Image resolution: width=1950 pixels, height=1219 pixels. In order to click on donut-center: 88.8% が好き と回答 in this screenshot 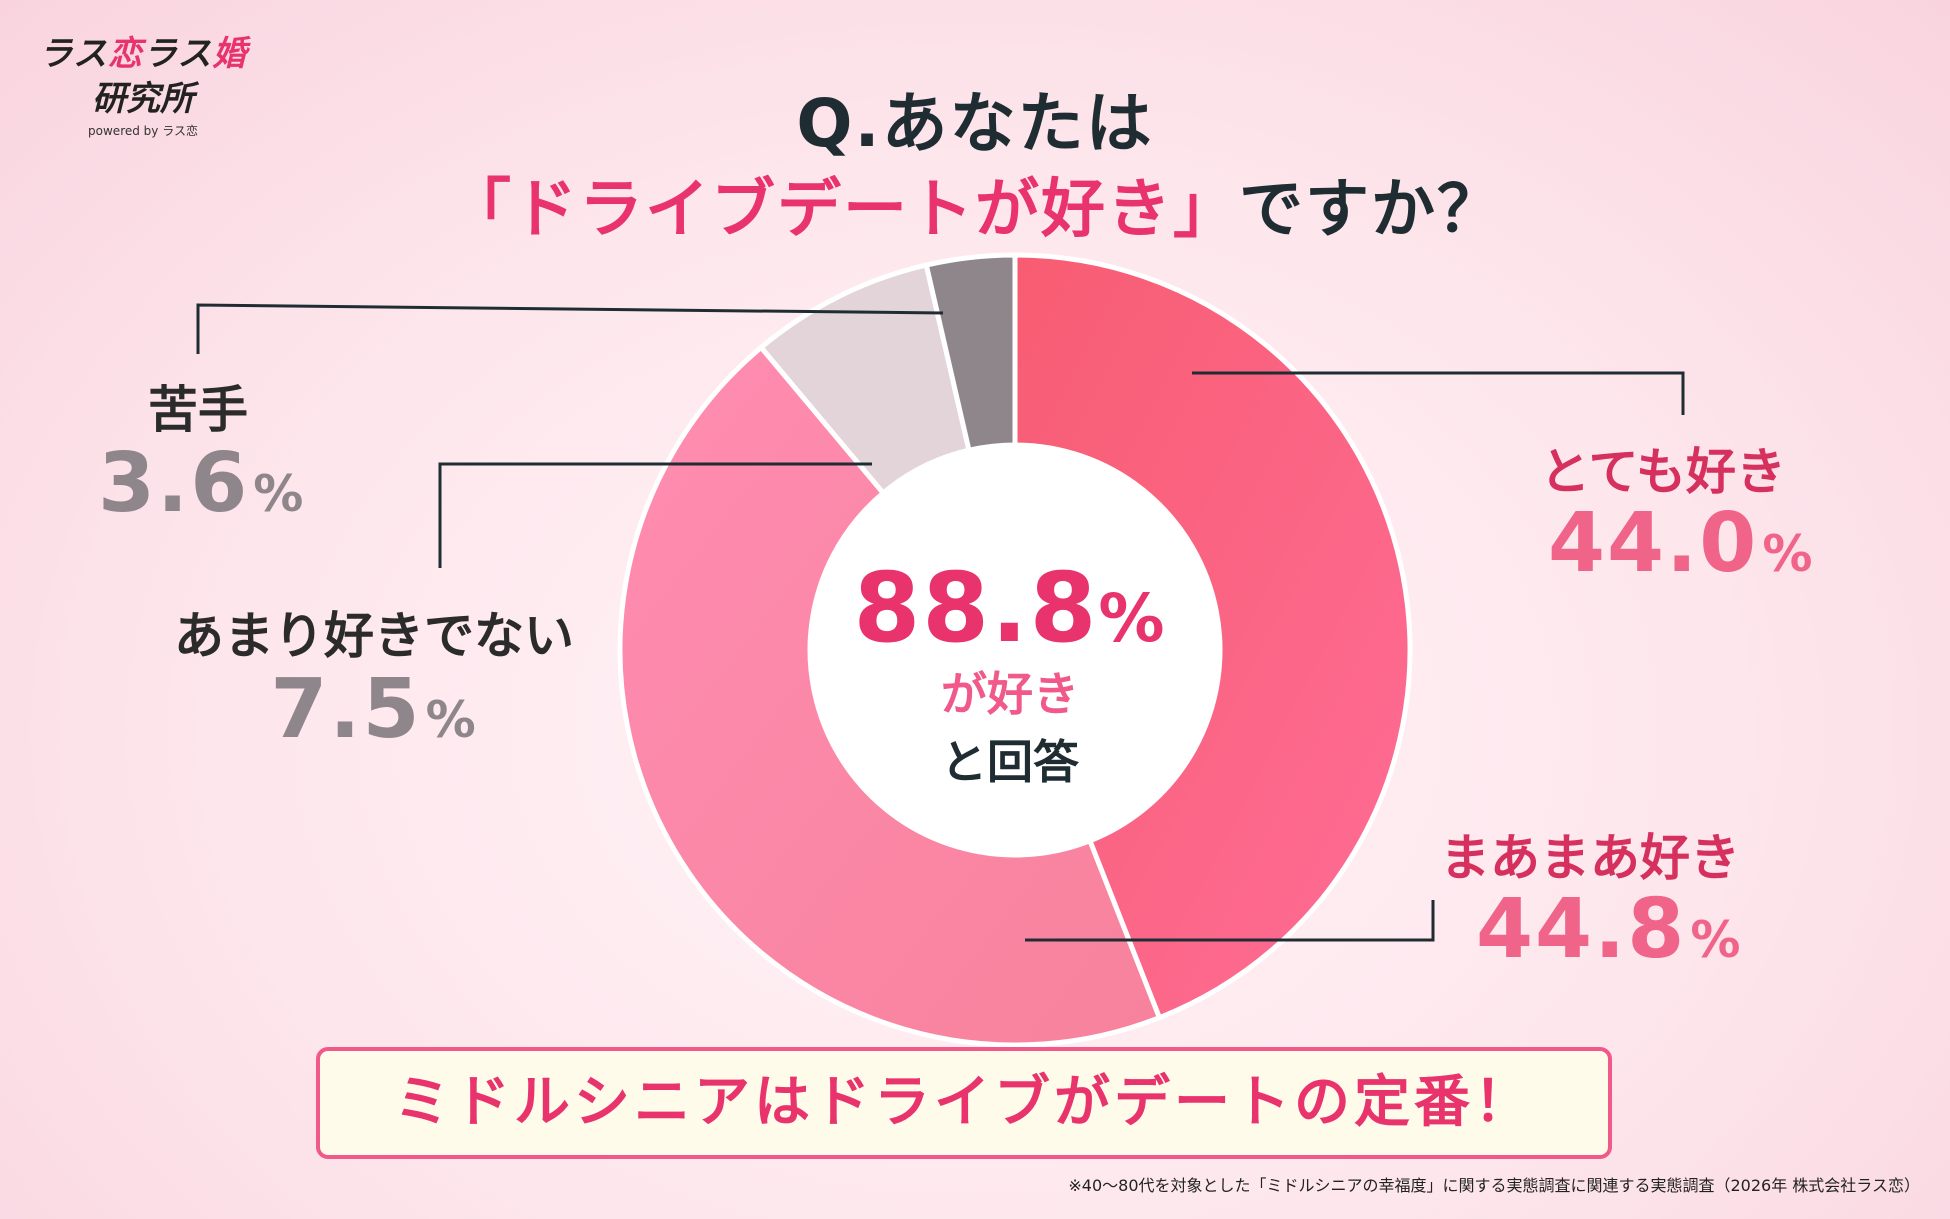, I will do `click(1010, 672)`.